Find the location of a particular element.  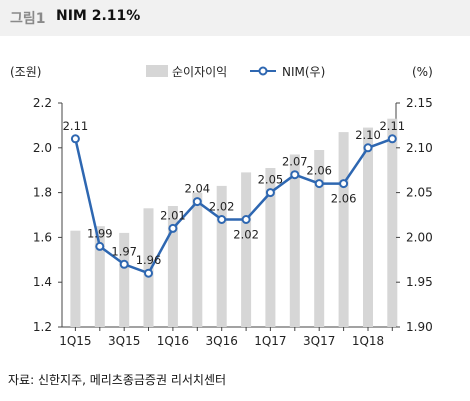

left-tick-label: 2.2 is located at coordinates (42, 103).